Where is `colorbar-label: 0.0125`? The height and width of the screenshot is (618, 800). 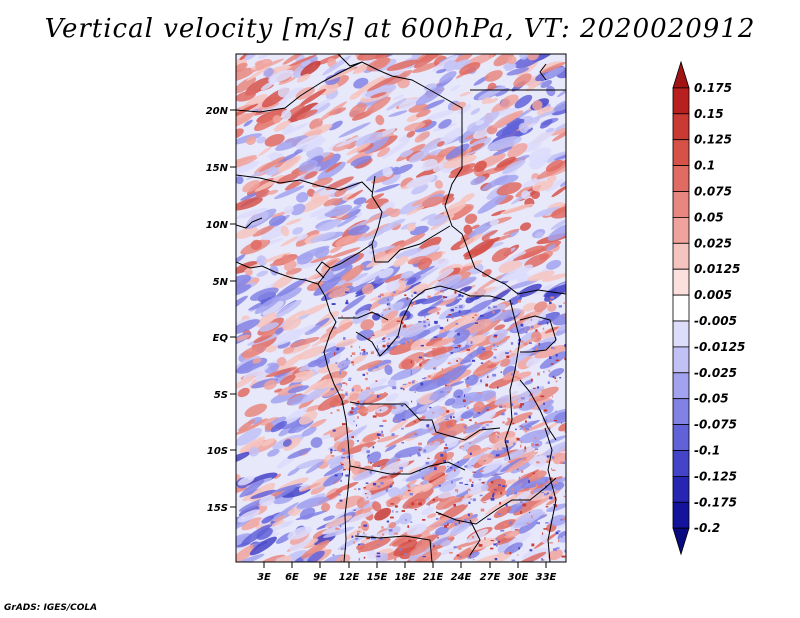
colorbar-label: 0.0125 is located at coordinates (717, 269).